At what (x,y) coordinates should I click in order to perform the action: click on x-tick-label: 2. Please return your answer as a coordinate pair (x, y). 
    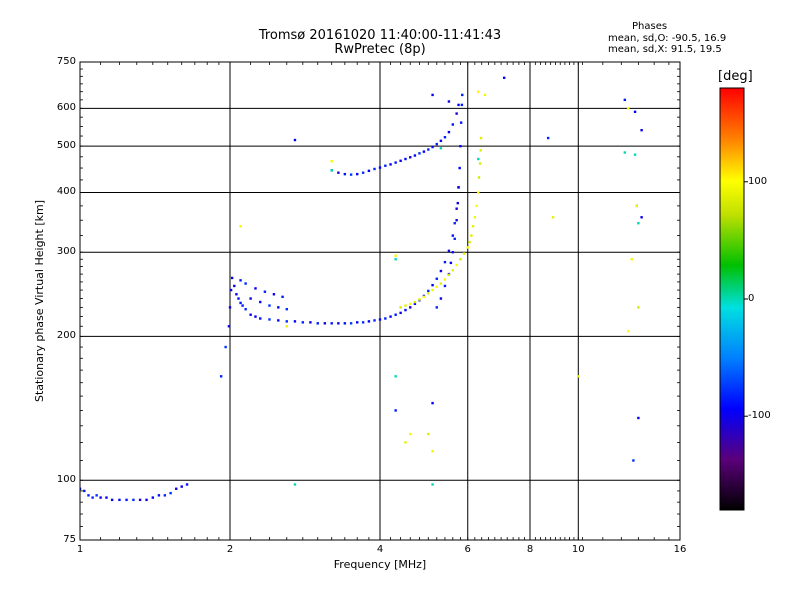
    Looking at the image, I should click on (230, 549).